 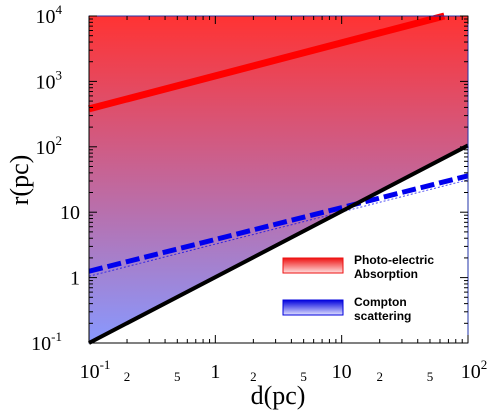 What do you see at coordinates (49, 80) in the screenshot?
I see `y-tick-label: 10³` at bounding box center [49, 80].